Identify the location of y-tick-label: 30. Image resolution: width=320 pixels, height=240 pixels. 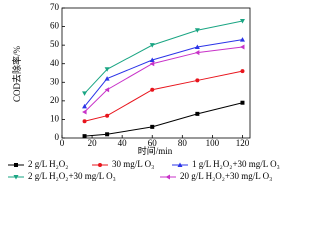
(55, 81).